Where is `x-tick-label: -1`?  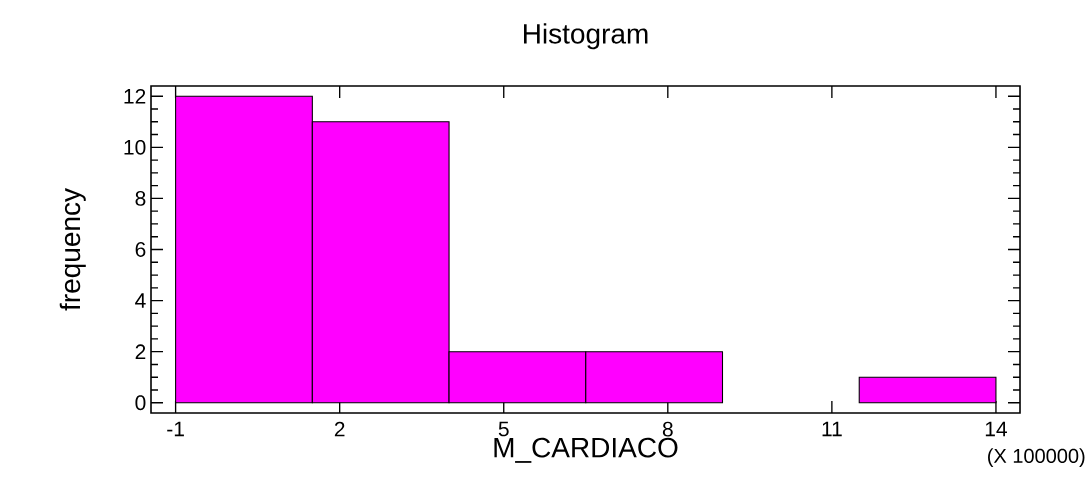 x-tick-label: -1 is located at coordinates (175, 429).